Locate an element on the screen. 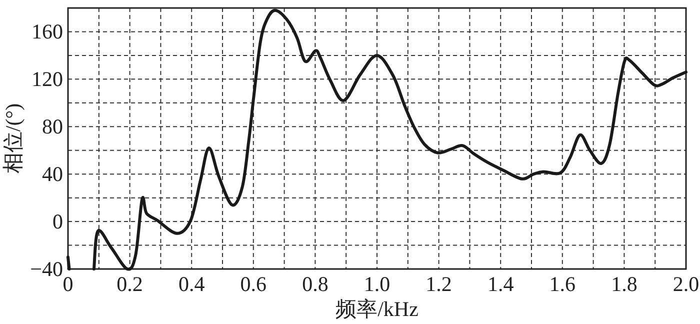 Image resolution: width=700 pixels, height=324 pixels. y-axis-title: 相位/(°) is located at coordinates (13, 138).